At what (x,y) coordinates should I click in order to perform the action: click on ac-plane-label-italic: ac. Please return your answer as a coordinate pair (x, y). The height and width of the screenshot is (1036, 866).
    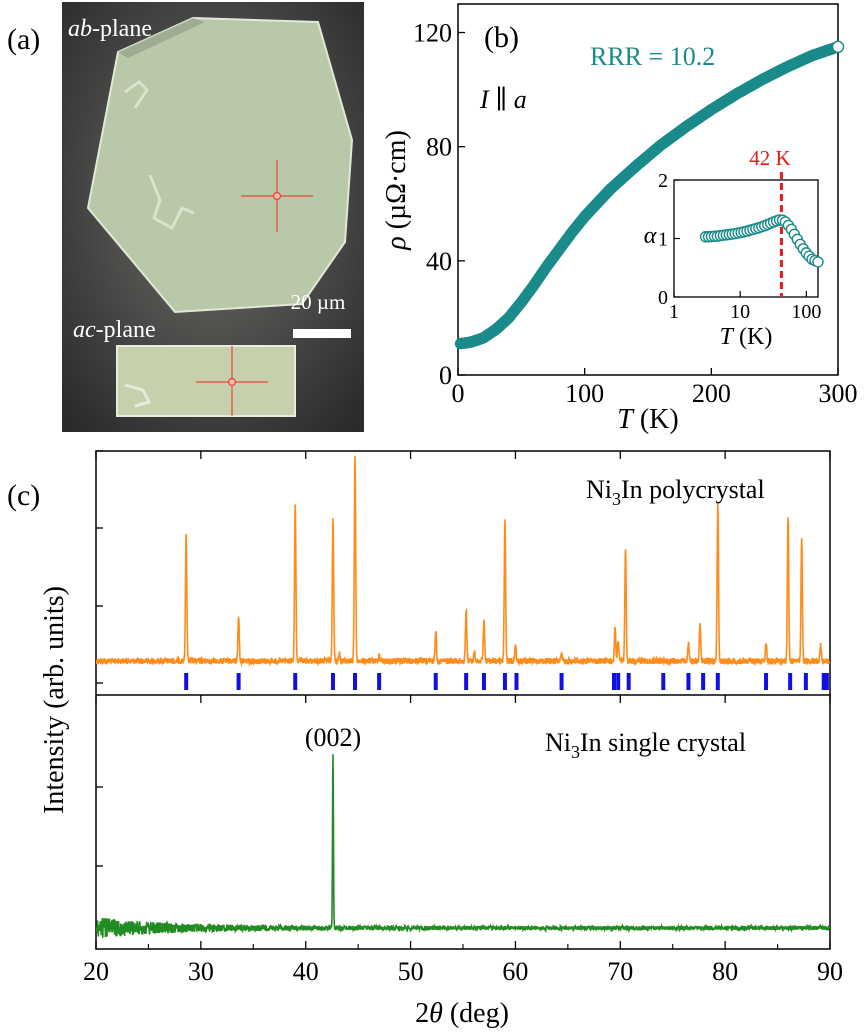
    Looking at the image, I should click on (84, 330).